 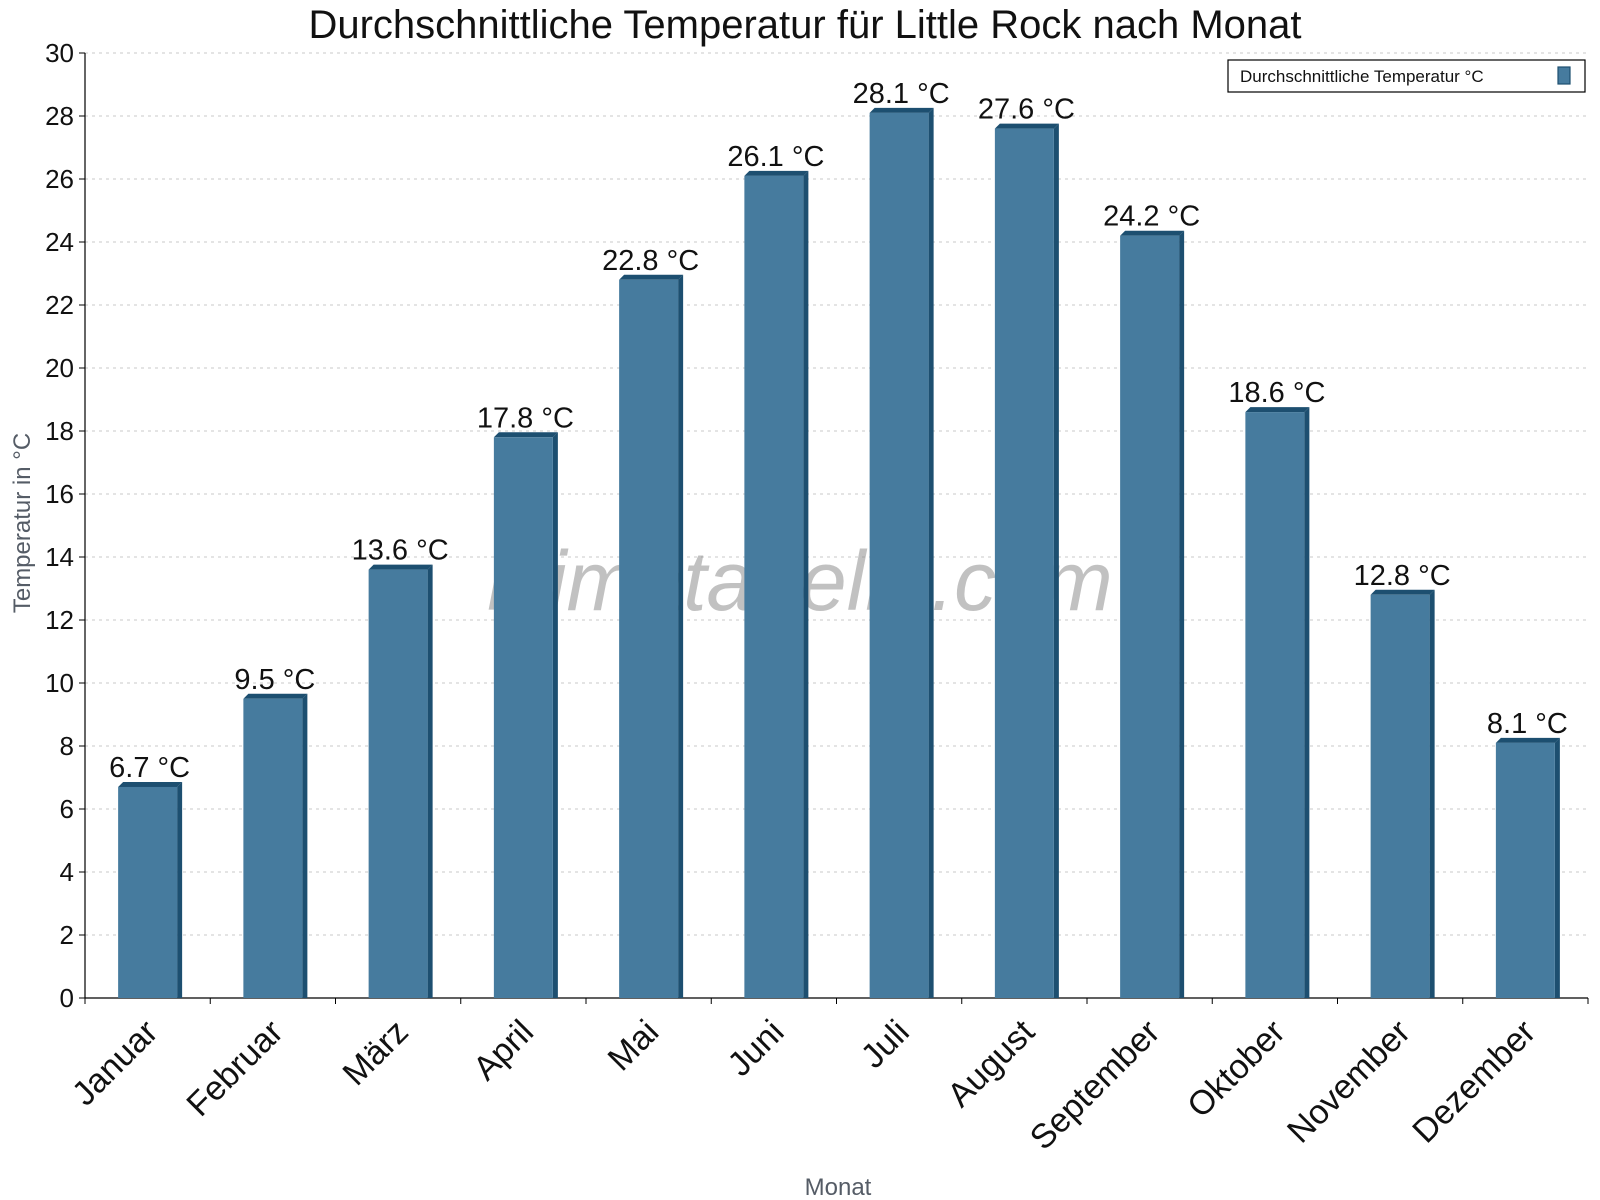 I want to click on x-tick-label: Juni, so click(x=756, y=1048).